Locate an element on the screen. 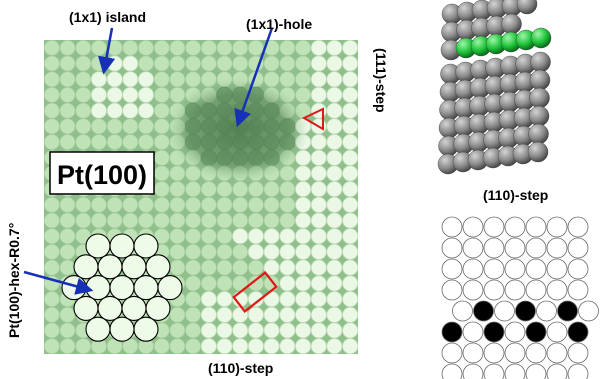 This screenshot has height=379, width=601. pt100-label-box: Pt(100) is located at coordinates (102, 173).